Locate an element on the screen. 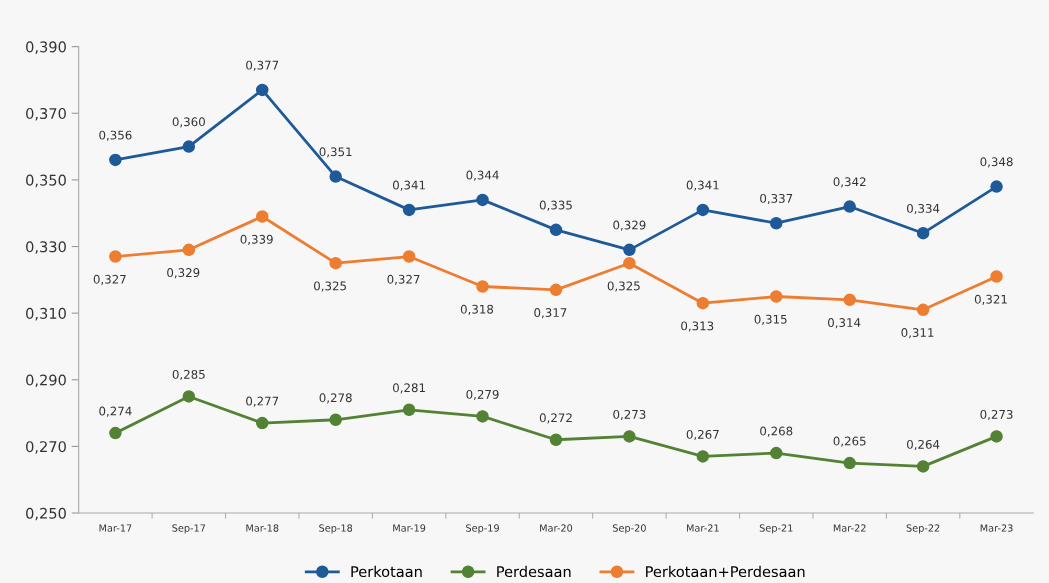 Image resolution: width=1049 pixels, height=583 pixels. data-label: 0,335 is located at coordinates (555, 205).